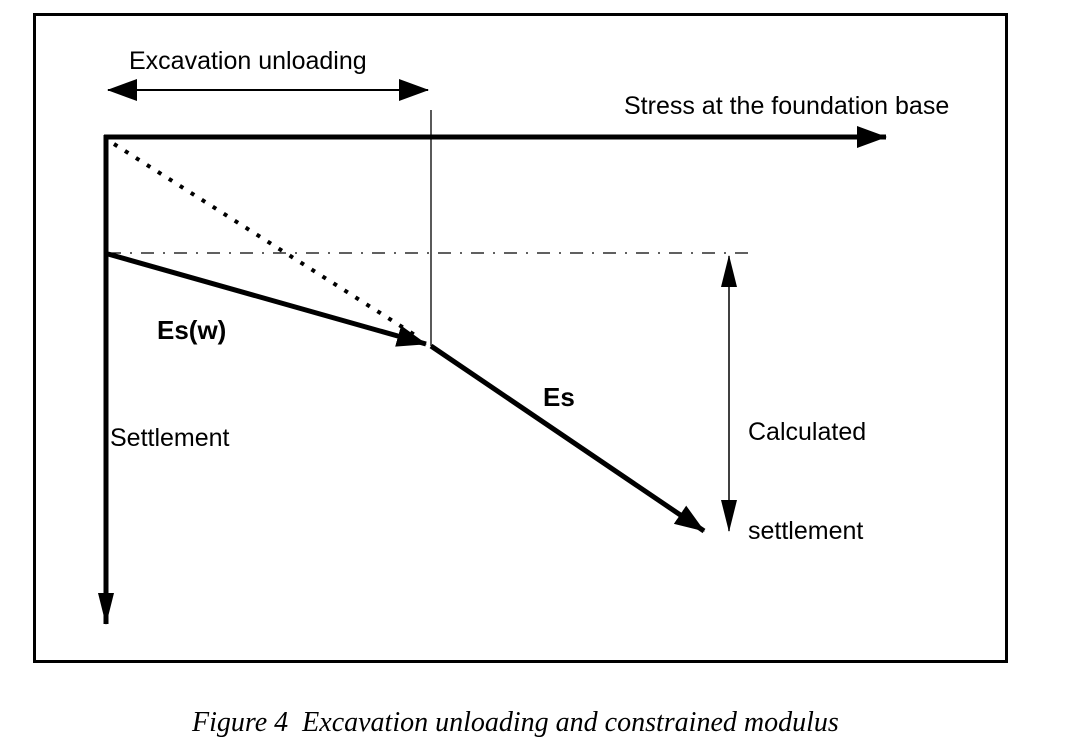  I want to click on calculated-settlement-label: Calculated settlement, so click(807, 482).